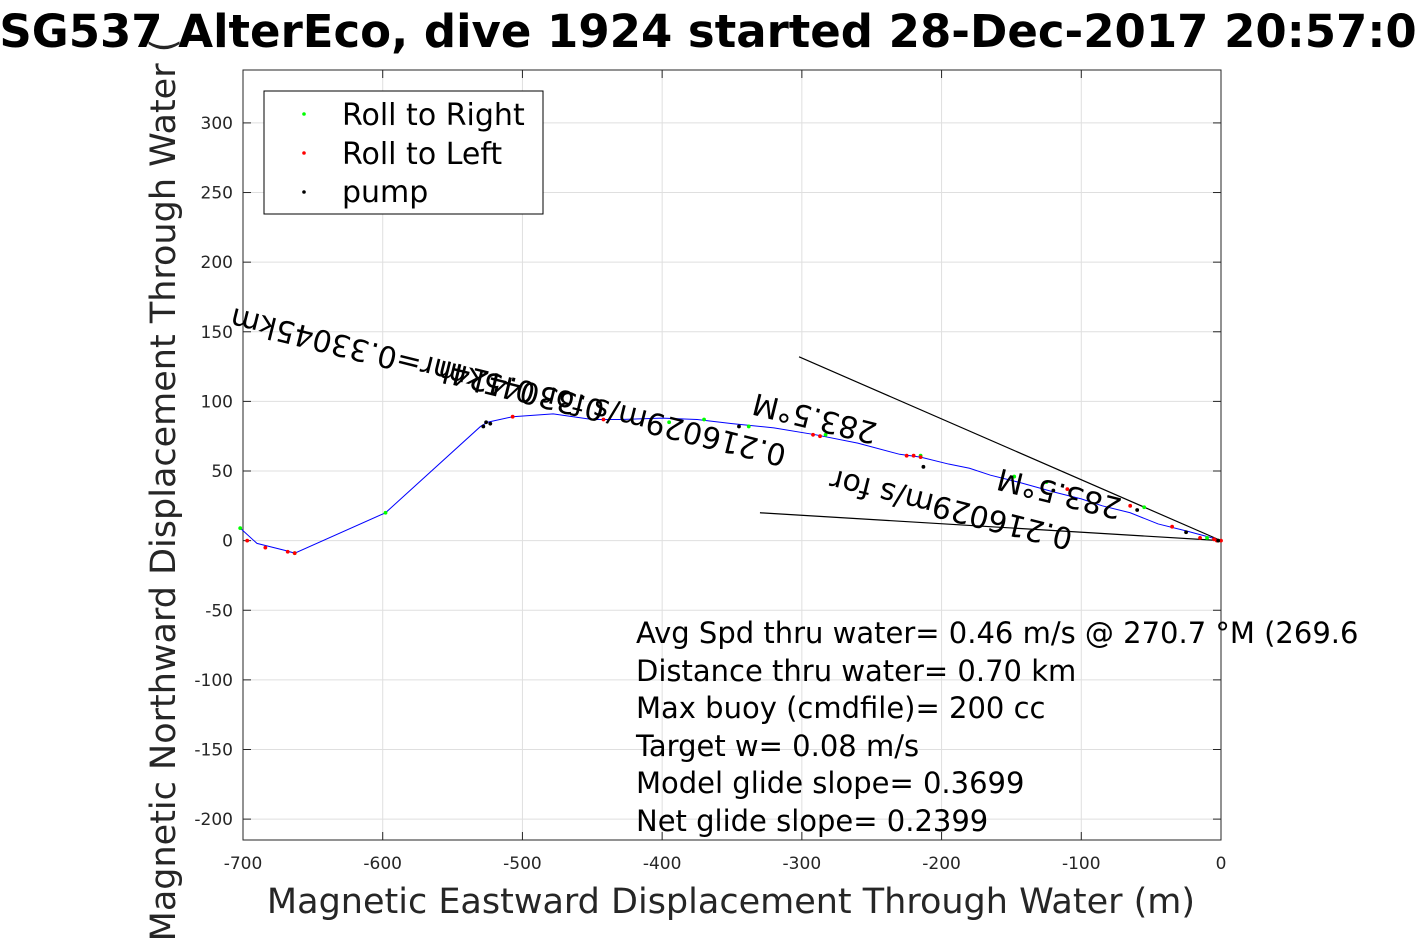  Describe the element at coordinates (213, 750) in the screenshot. I see `y-tick-label: -150` at that location.